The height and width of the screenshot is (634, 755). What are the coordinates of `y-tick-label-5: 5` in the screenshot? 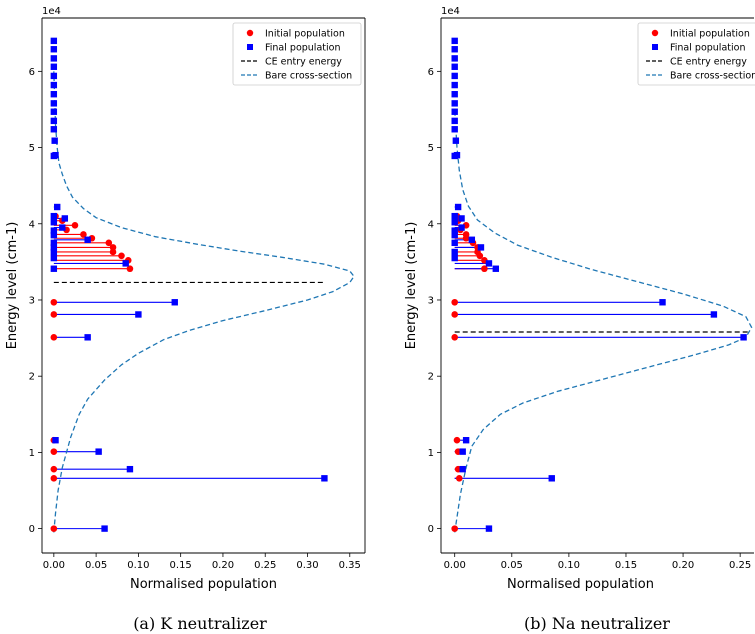 It's located at (431, 148).